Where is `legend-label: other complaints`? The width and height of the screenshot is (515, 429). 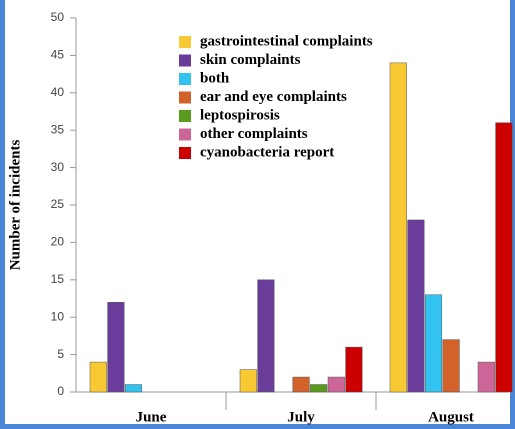 legend-label: other complaints is located at coordinates (254, 134).